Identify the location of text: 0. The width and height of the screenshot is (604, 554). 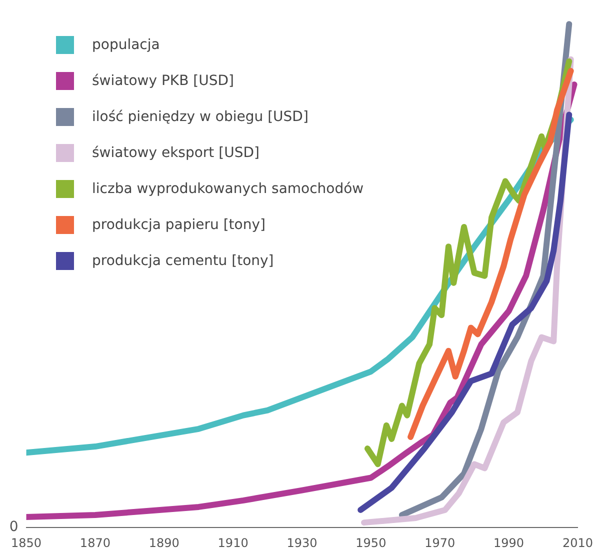
(13, 527).